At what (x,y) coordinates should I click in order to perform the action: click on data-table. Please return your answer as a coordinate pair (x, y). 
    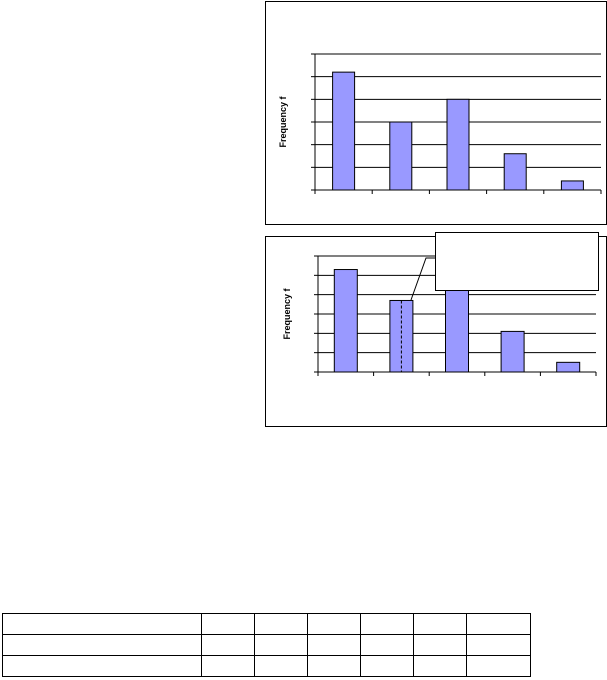
    Looking at the image, I should click on (266, 645).